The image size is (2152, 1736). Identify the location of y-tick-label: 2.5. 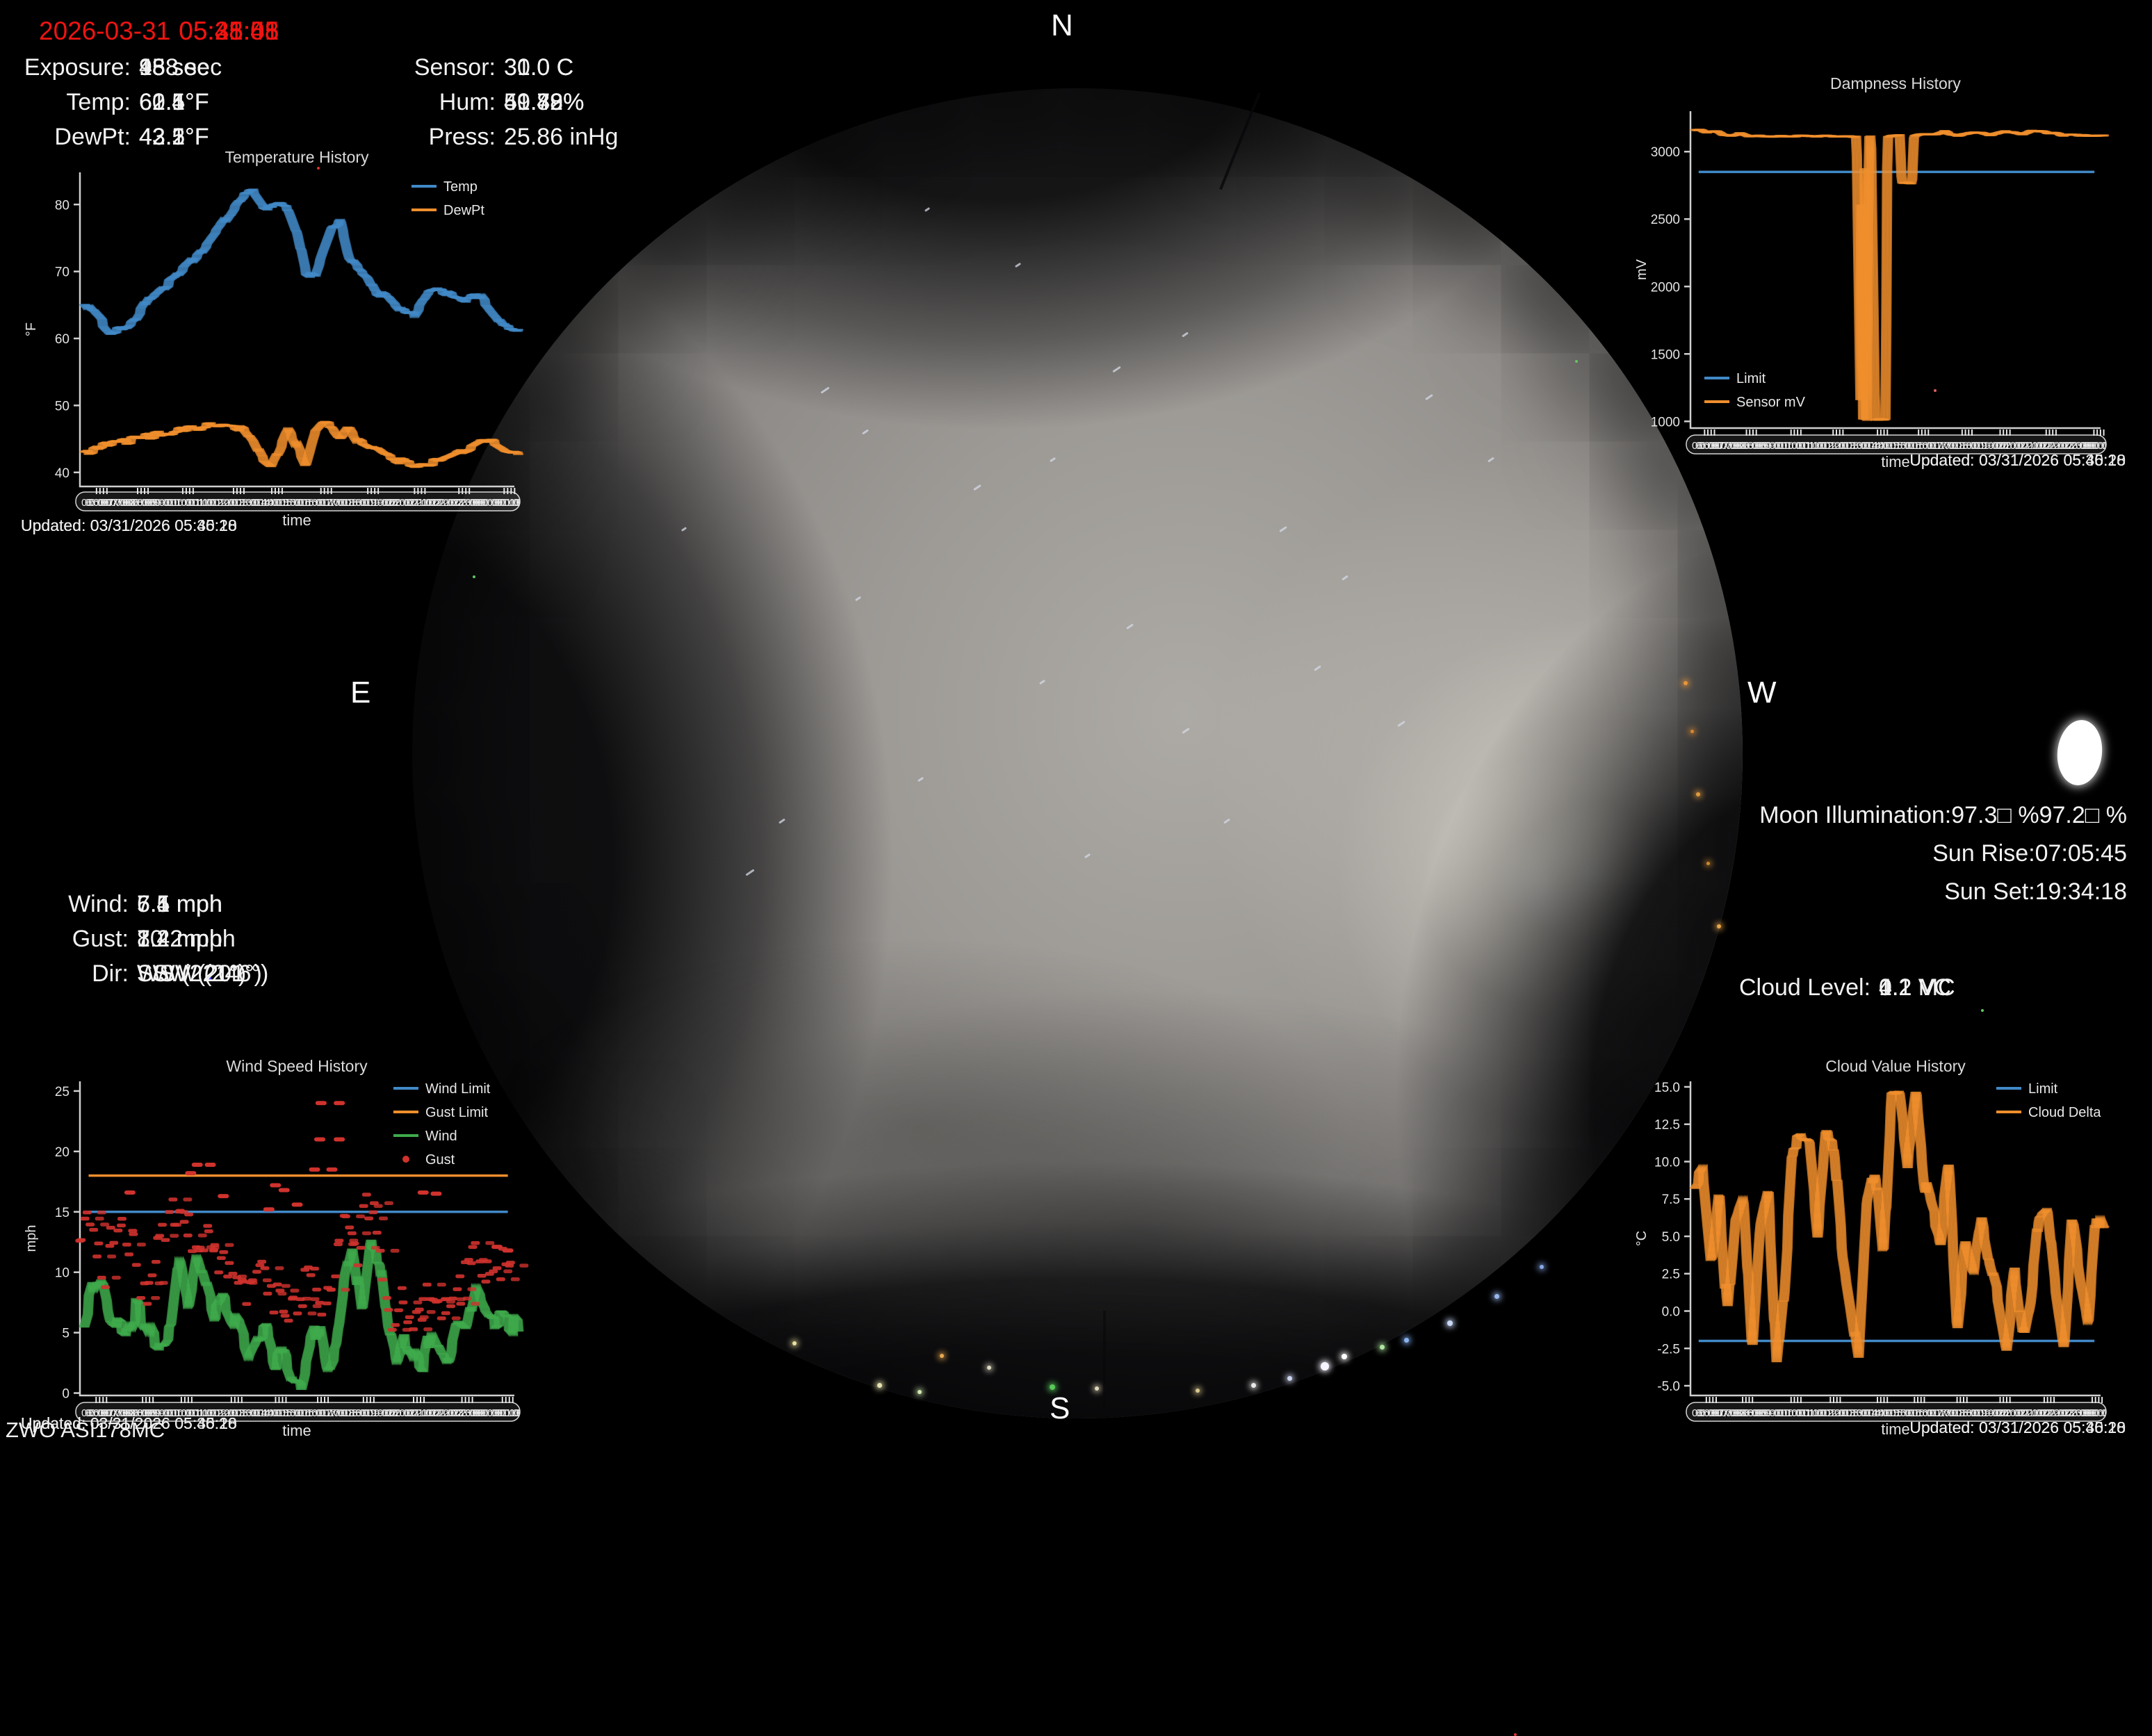
(1671, 1275).